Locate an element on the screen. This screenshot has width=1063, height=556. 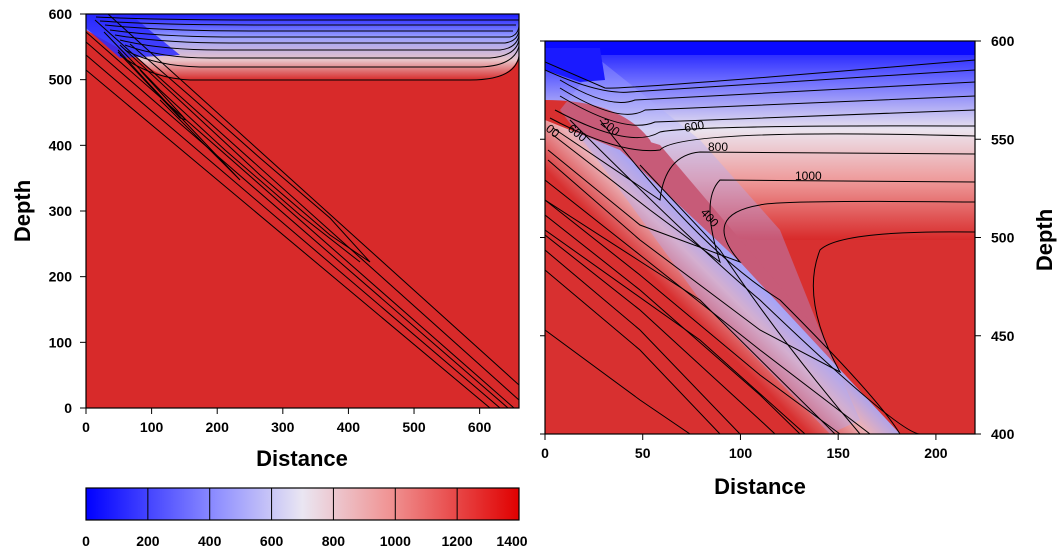
left-x-axis-label: Distance is located at coordinates (302, 458).